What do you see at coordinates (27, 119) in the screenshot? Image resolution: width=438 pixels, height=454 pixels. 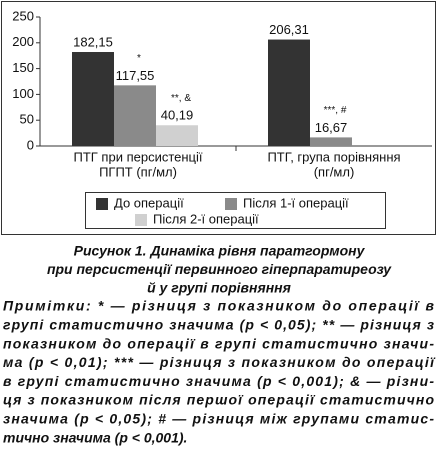 I see `y-tick-label: 50` at bounding box center [27, 119].